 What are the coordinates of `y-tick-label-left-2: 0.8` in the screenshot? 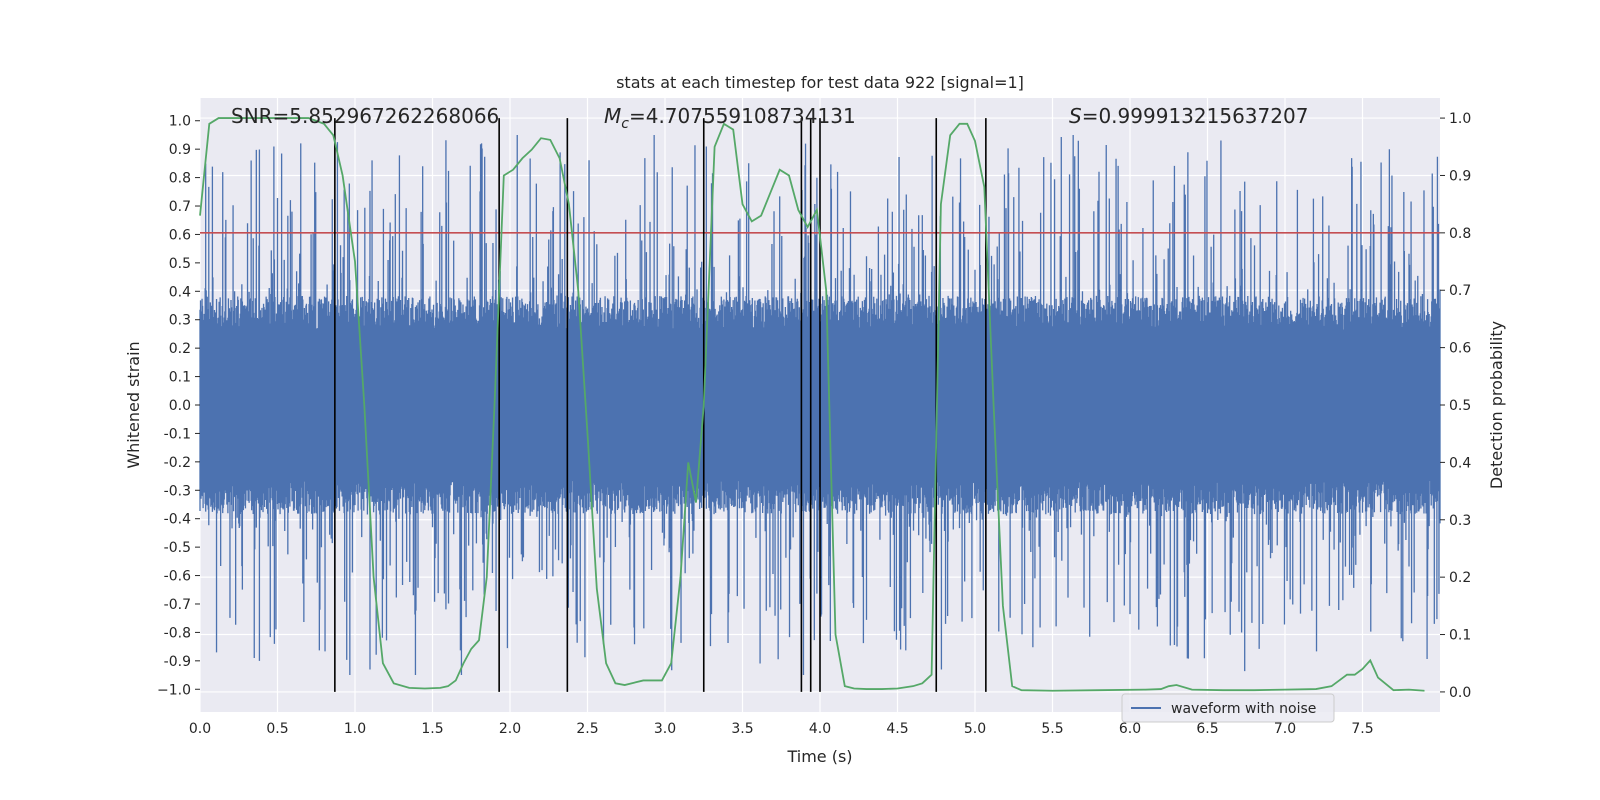 It's located at (180, 179).